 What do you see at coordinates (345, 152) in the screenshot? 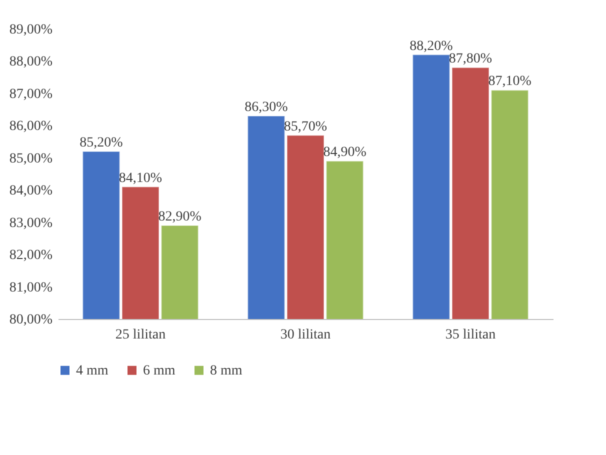
I see `data-label: 84,90%` at bounding box center [345, 152].